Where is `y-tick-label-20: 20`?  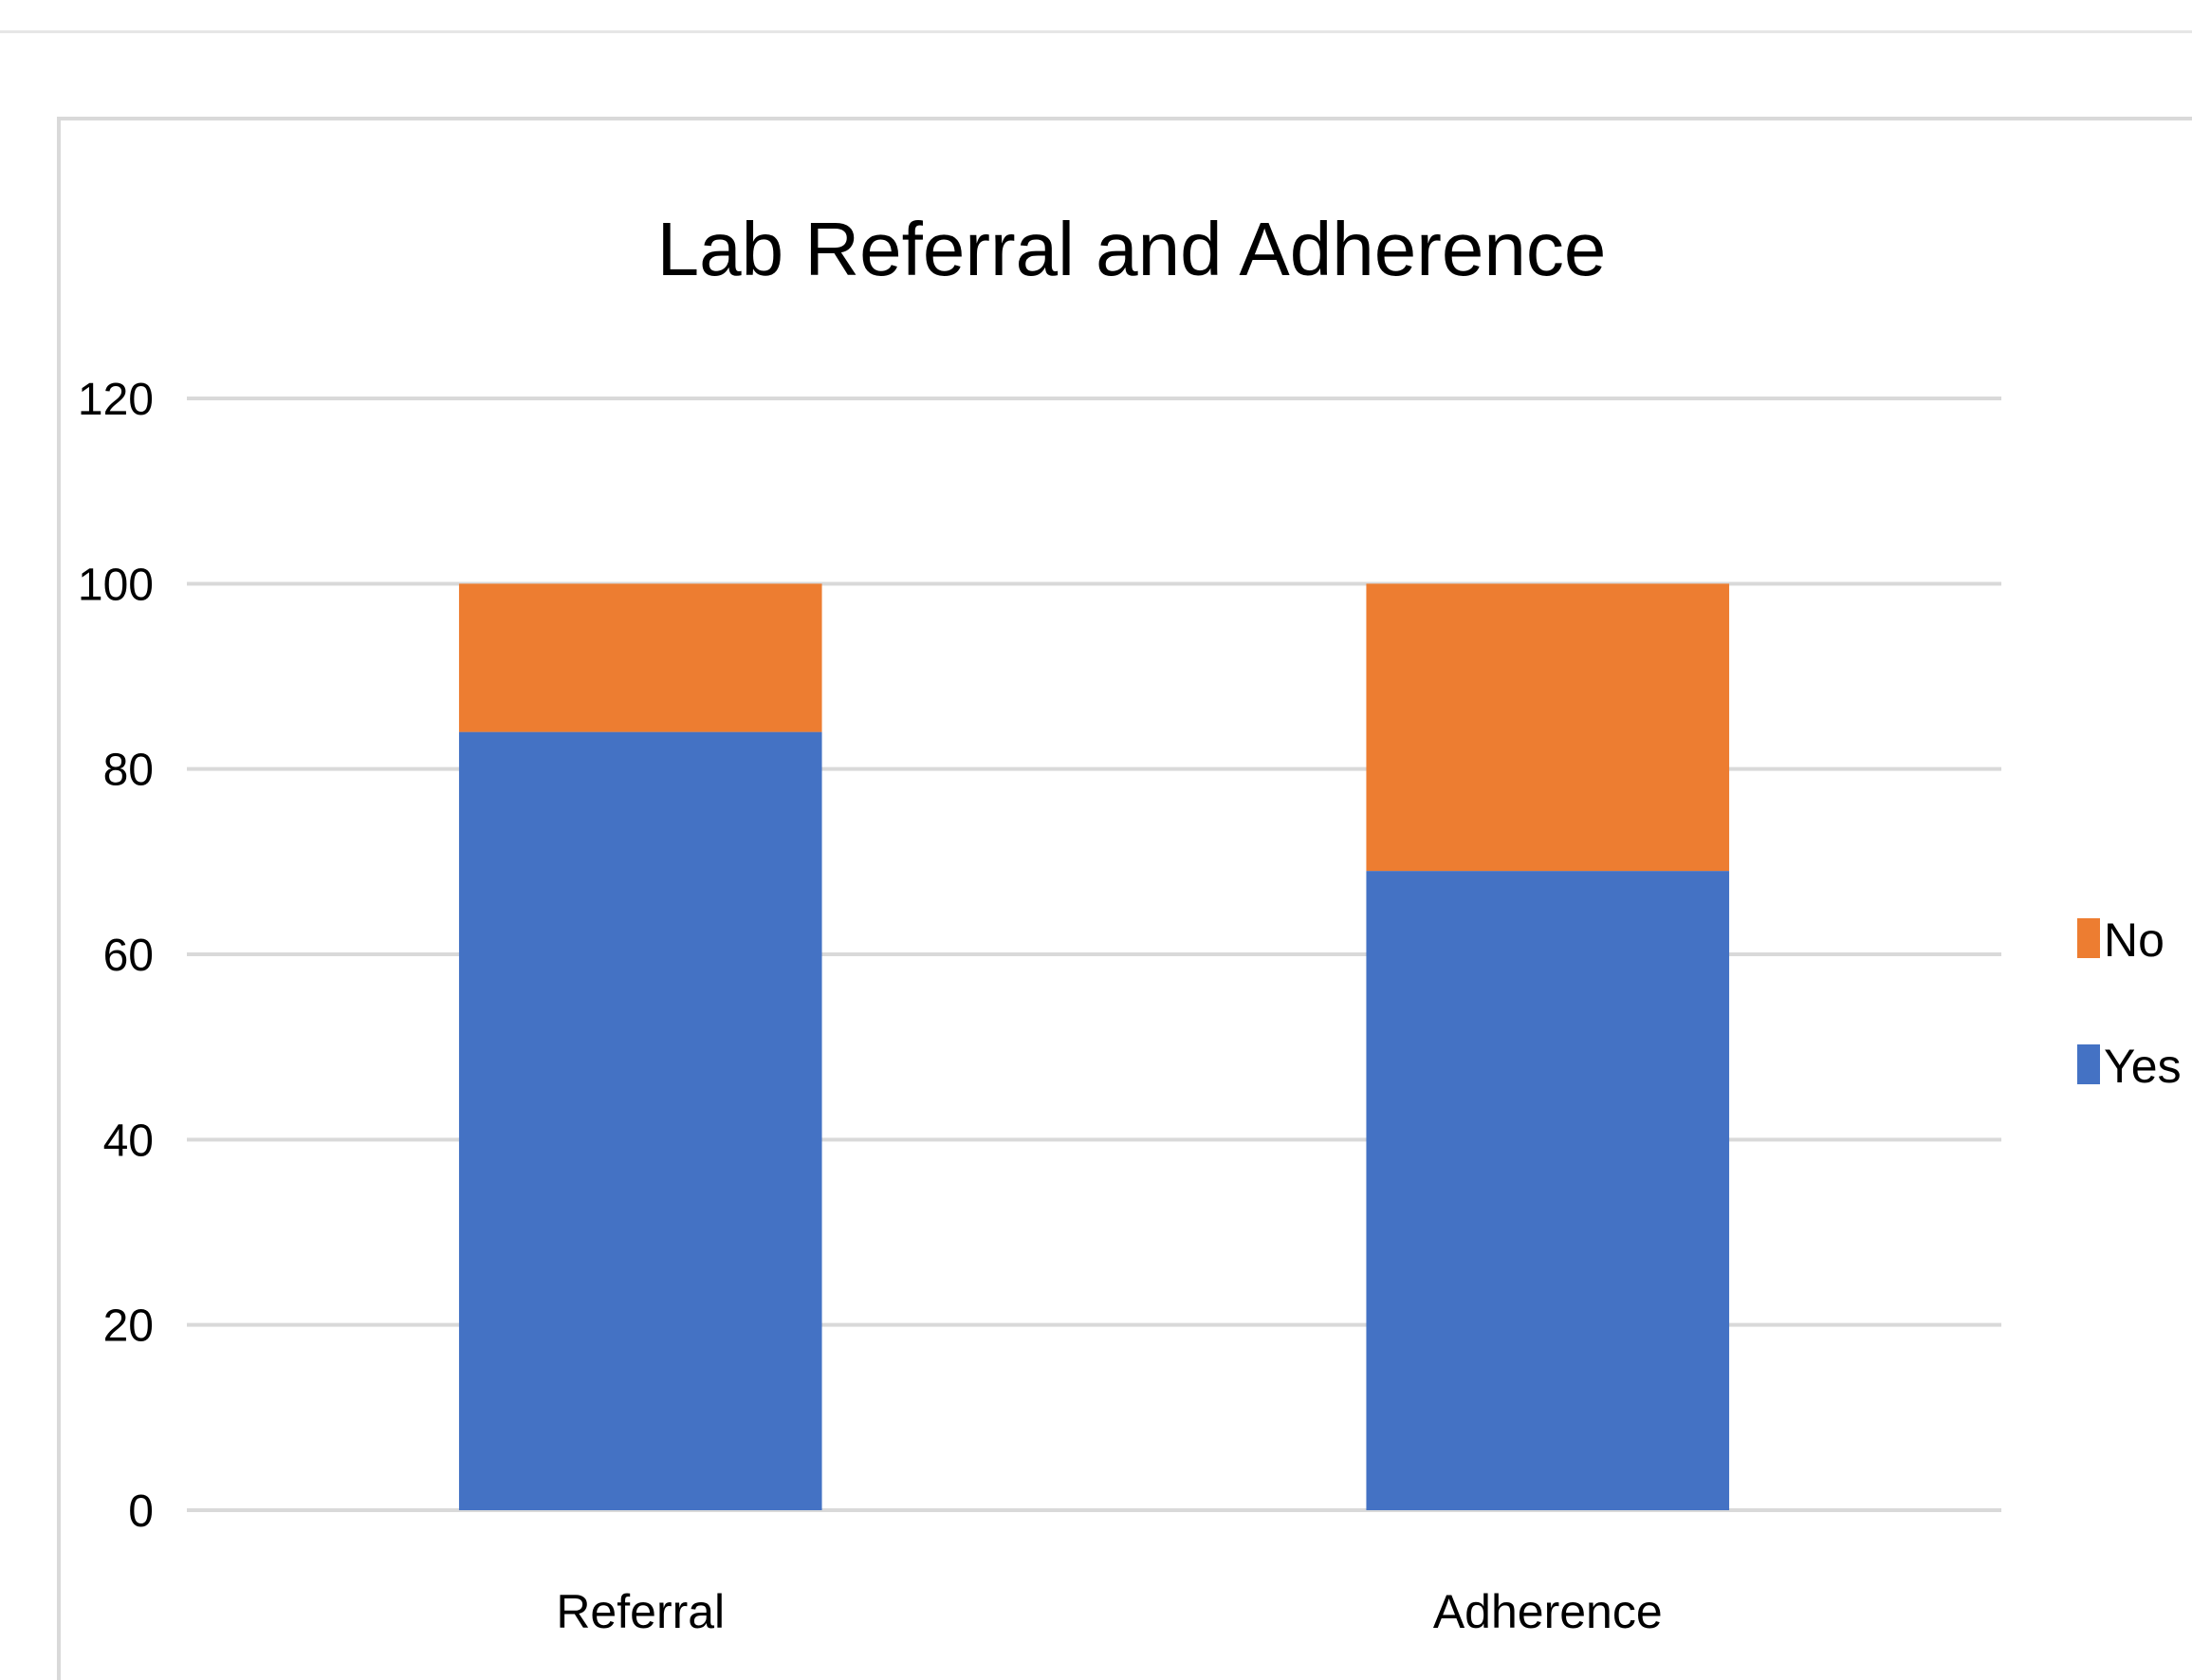
y-tick-label-20: 20 is located at coordinates (128, 1327).